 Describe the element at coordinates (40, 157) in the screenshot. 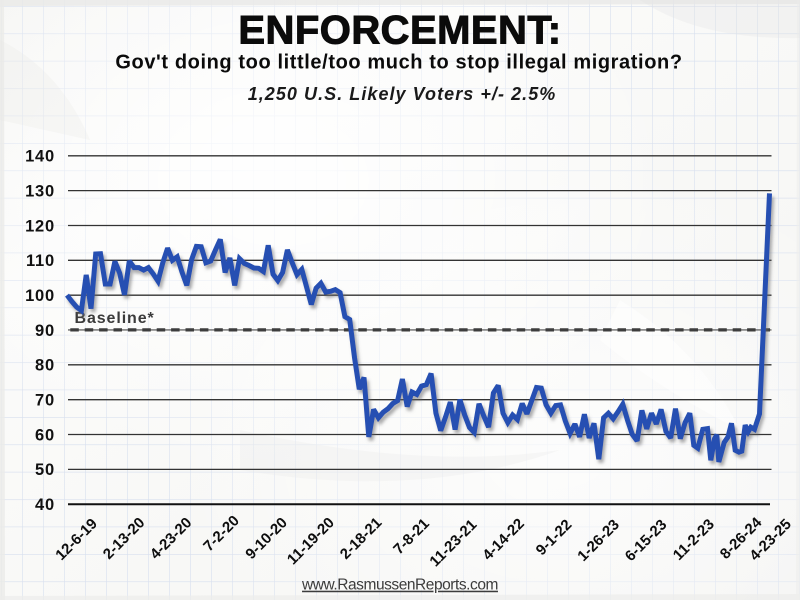

I see `svg-text: 140` at that location.